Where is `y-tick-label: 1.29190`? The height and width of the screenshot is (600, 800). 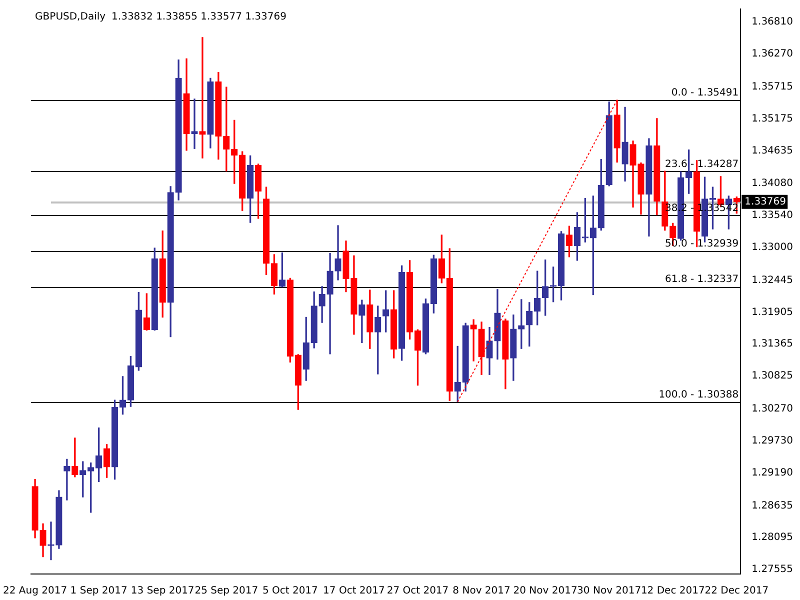 y-tick-label: 1.29190 is located at coordinates (773, 472).